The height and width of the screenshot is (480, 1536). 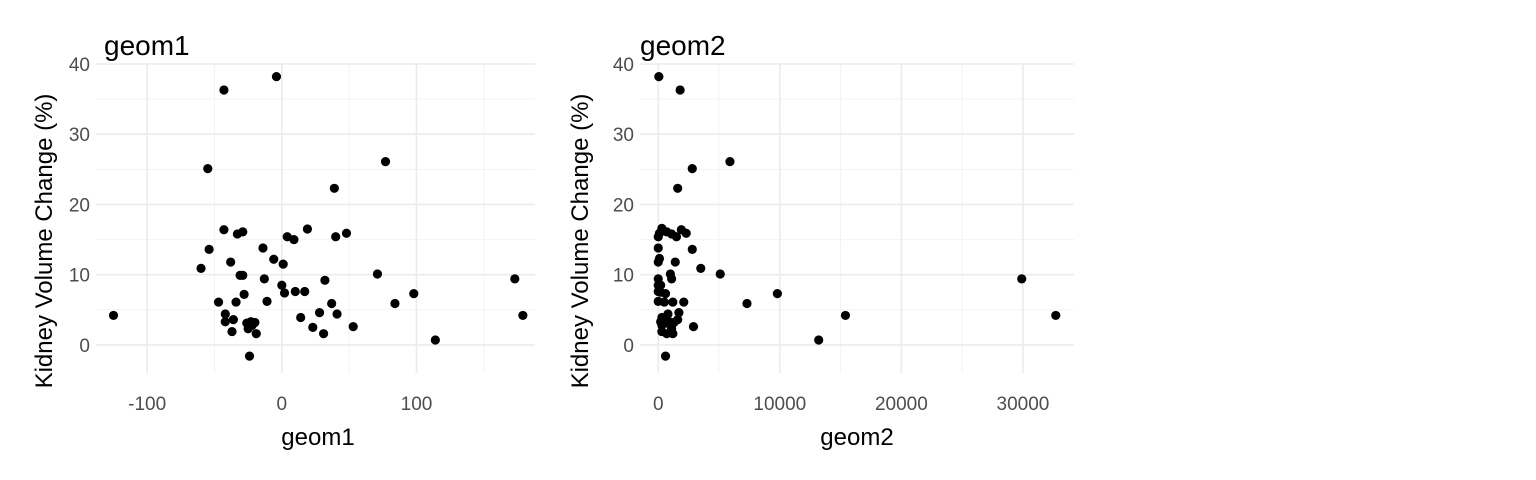 I want to click on x-axis-title: geom1, so click(x=317, y=437).